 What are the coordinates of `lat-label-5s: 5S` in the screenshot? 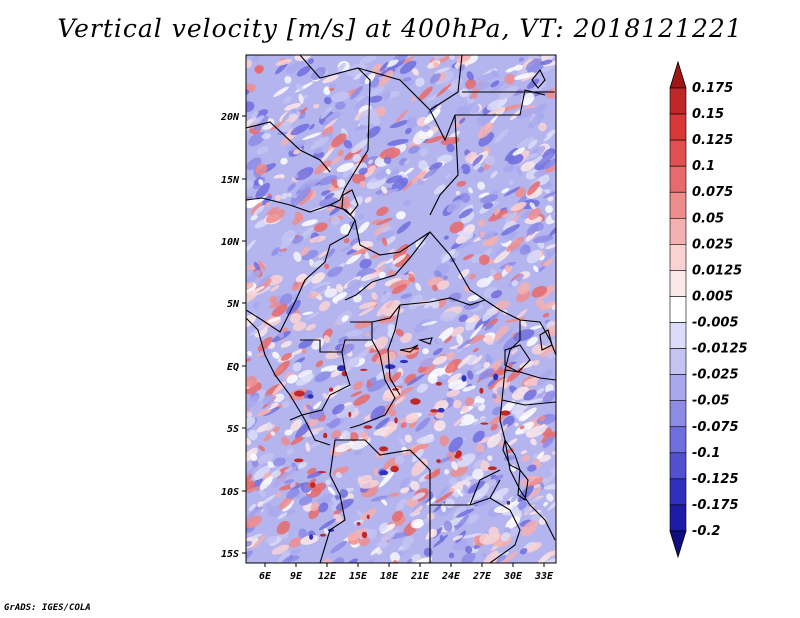 It's located at (233, 429).